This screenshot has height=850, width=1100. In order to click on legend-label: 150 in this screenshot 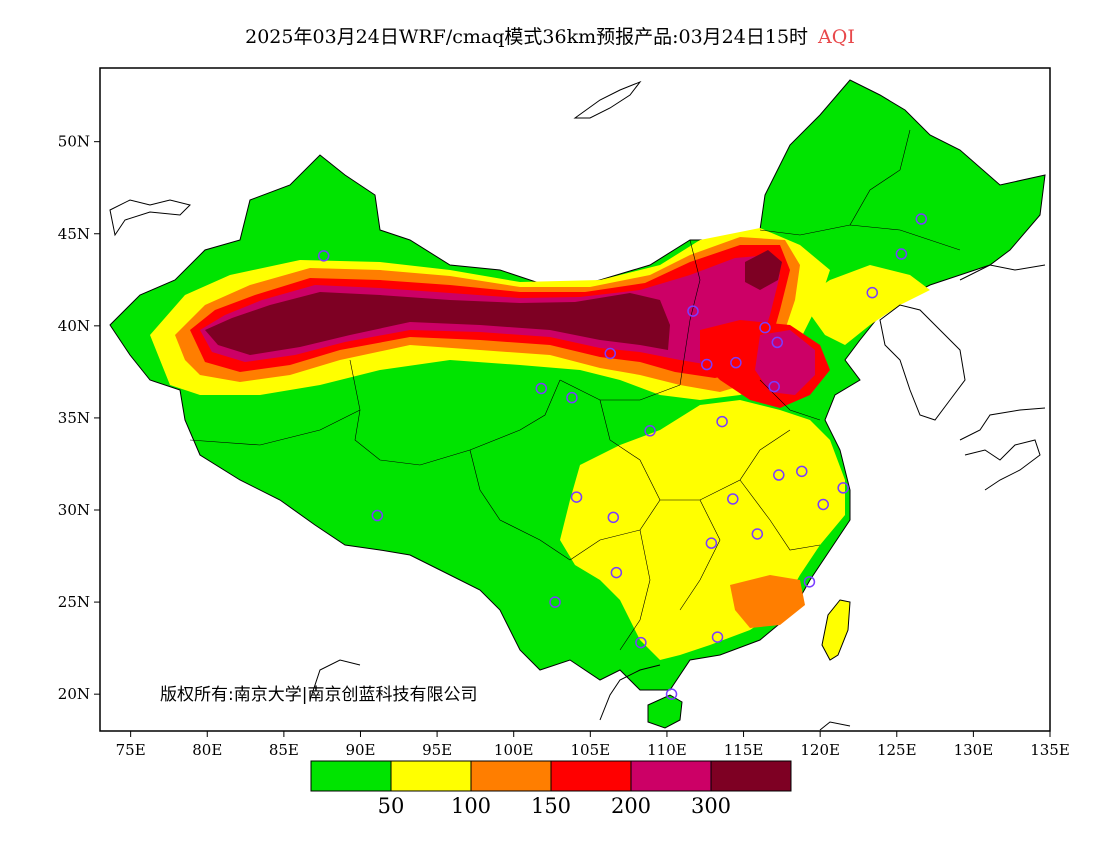, I will do `click(551, 806)`.